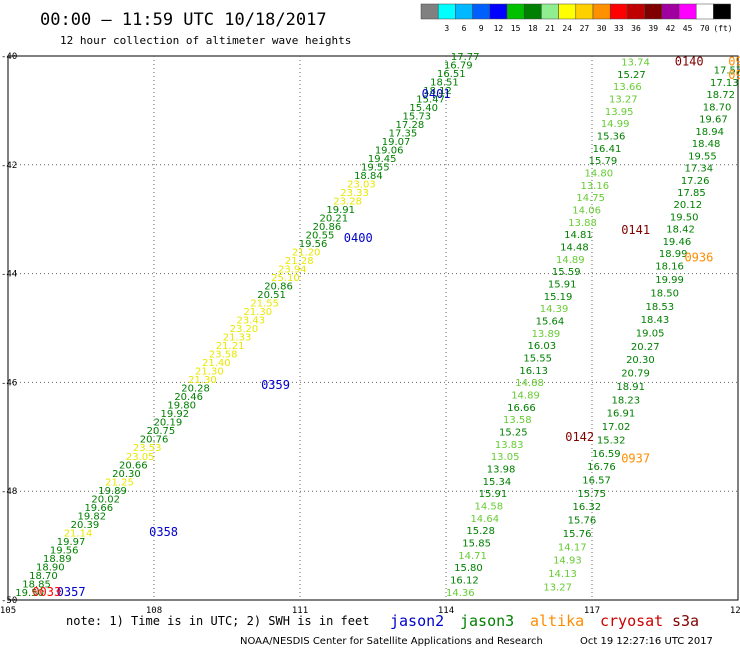 The image size is (740, 650). Describe the element at coordinates (592, 611) in the screenshot. I see `x-tick-label: 117` at that location.